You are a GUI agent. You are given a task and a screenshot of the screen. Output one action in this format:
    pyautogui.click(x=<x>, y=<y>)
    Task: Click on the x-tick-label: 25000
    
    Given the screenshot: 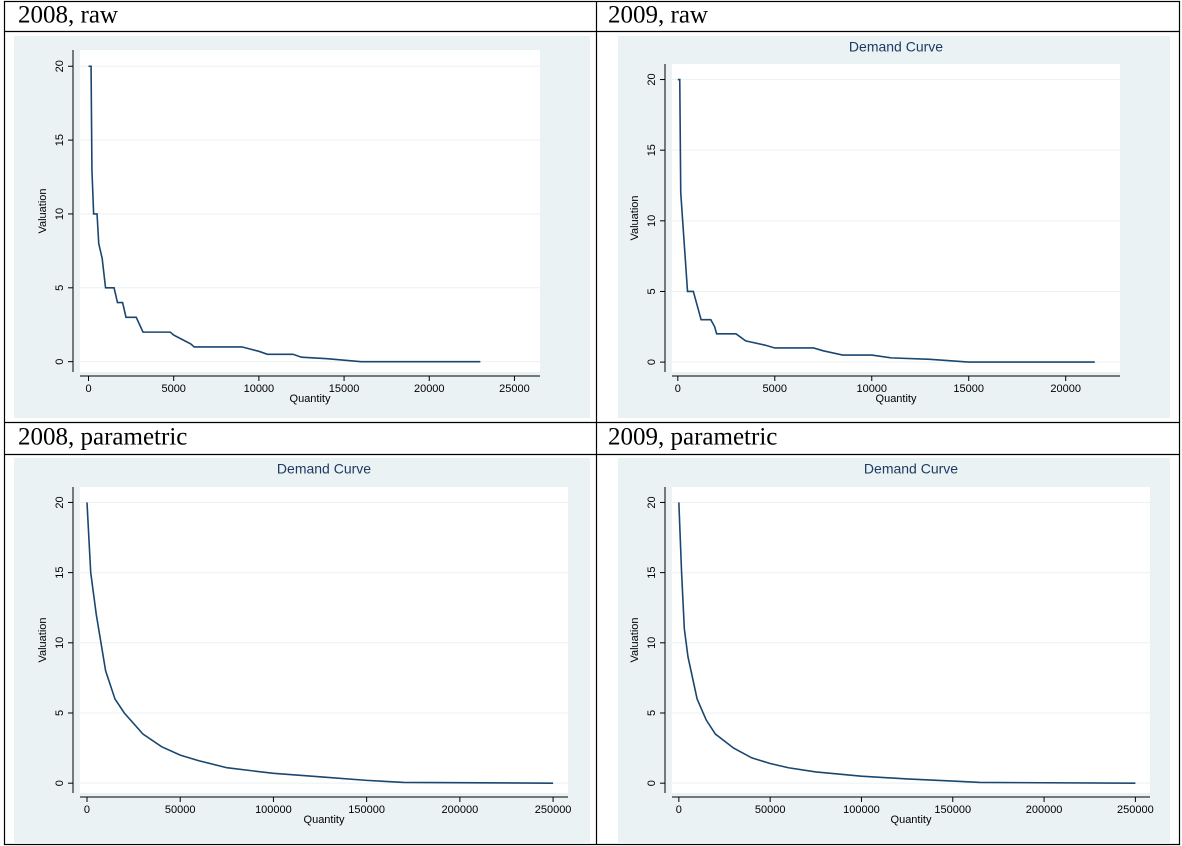 What is the action you would take?
    pyautogui.click(x=514, y=389)
    